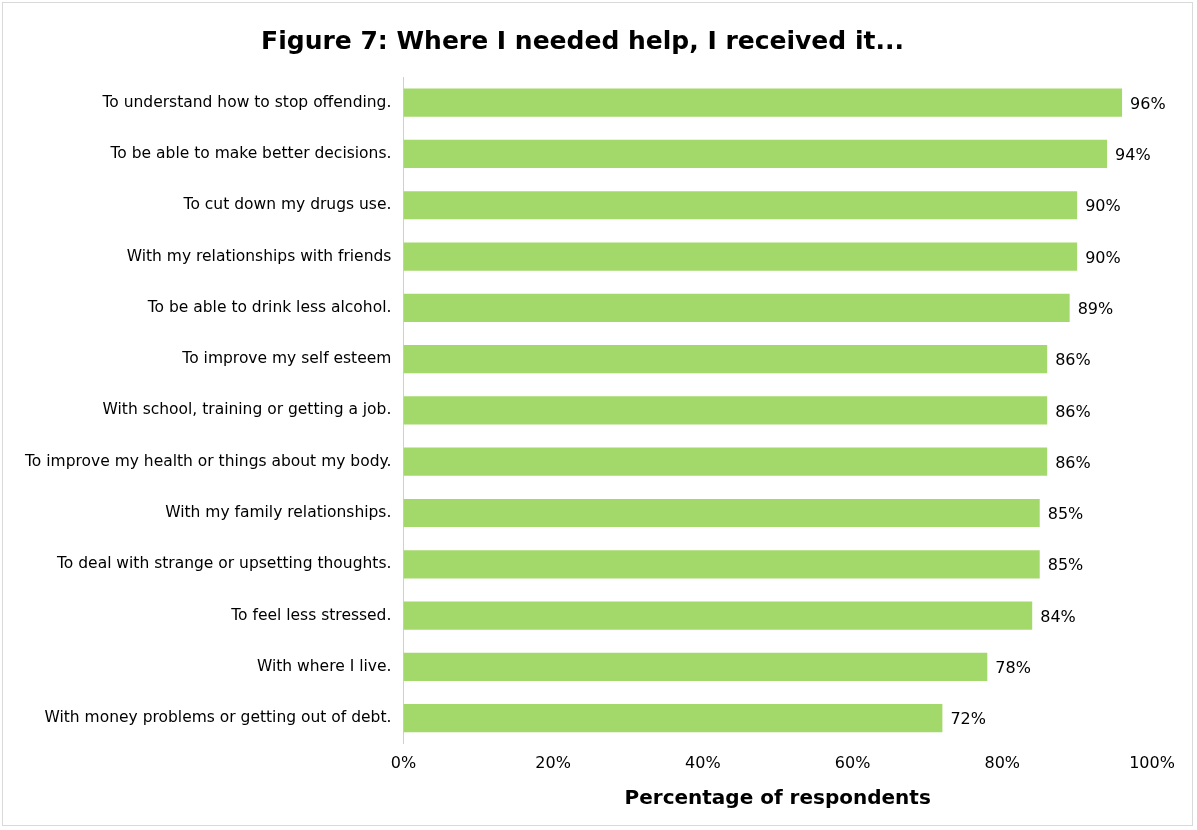 This screenshot has width=1197, height=830. Describe the element at coordinates (324, 665) in the screenshot. I see `y-tick-label: With where I live.` at that location.